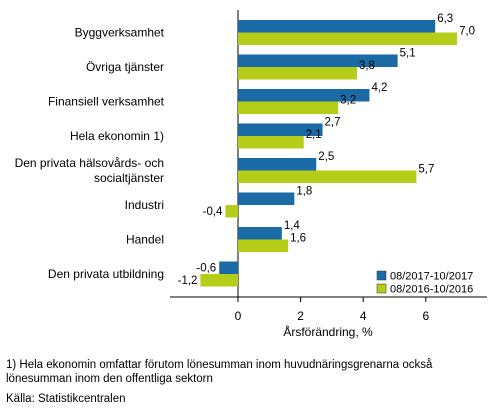  Describe the element at coordinates (445, 19) in the screenshot. I see `data-label: 6,3` at that location.